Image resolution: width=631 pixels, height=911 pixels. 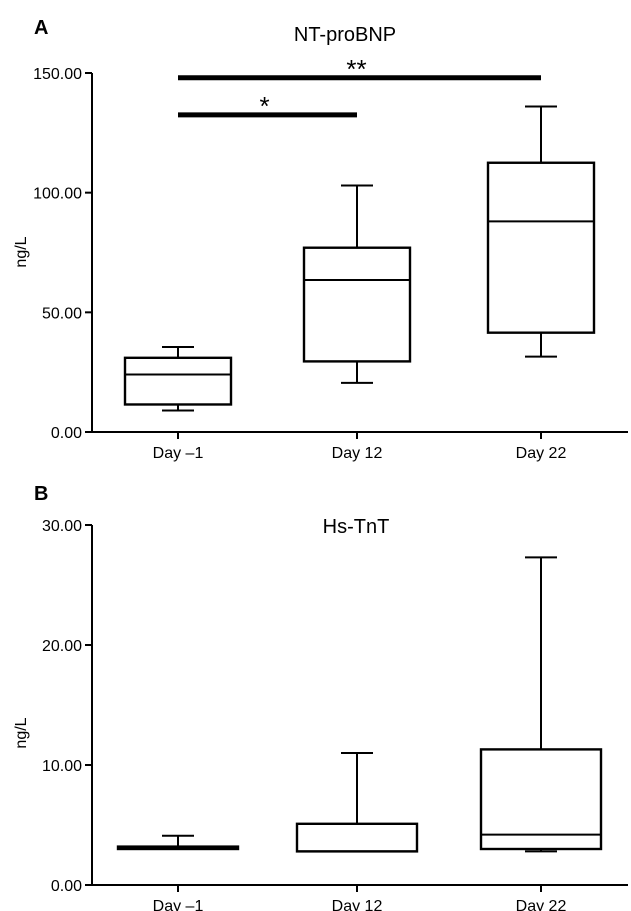 I want to click on y-tick-label: 20.00, so click(x=62, y=646).